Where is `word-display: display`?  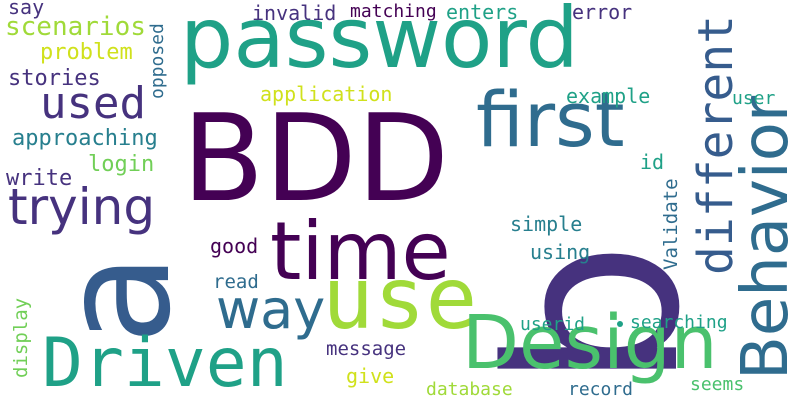
word-display: display is located at coordinates (21, 337).